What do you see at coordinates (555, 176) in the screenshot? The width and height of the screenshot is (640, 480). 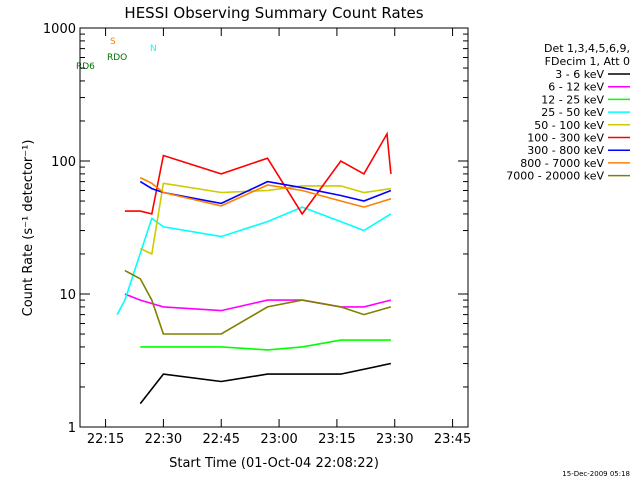 I see `legend-label-8: 7000 - 20000 keV` at bounding box center [555, 176].